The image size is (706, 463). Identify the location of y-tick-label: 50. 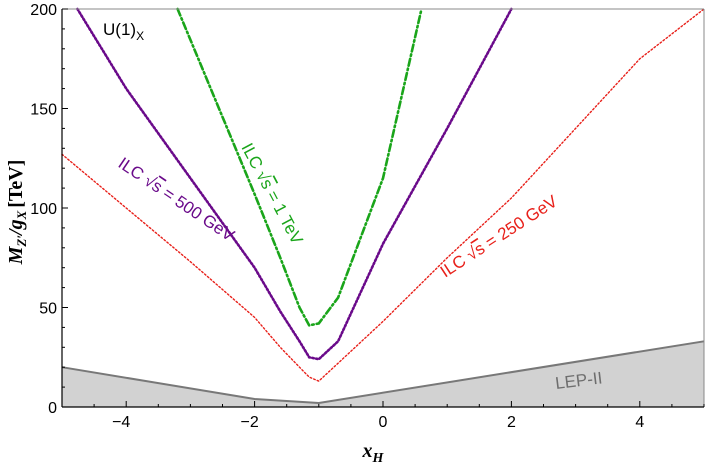
(48, 309).